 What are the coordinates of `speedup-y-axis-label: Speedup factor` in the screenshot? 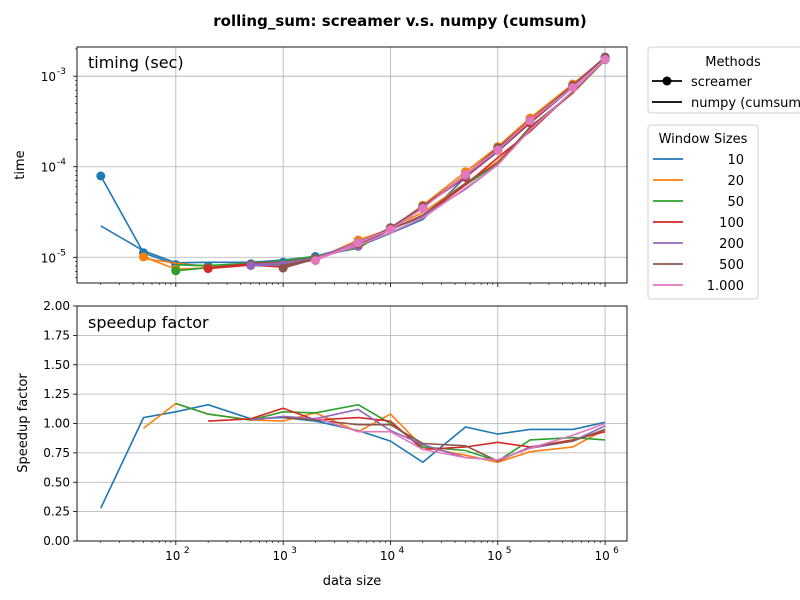 It's located at (23, 423).